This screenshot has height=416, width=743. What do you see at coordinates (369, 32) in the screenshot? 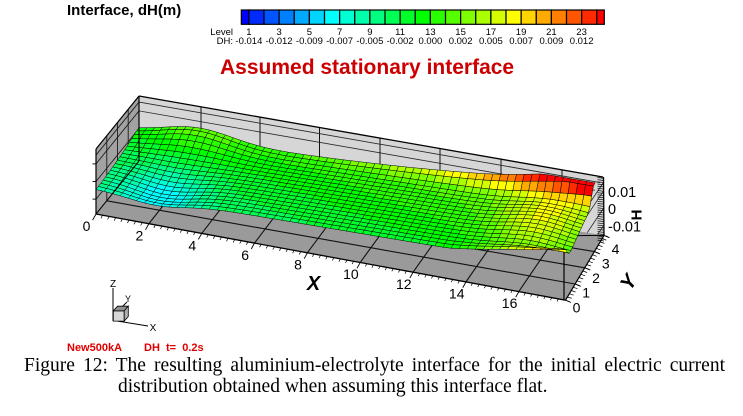
I see `svg-text: 9` at bounding box center [369, 32].